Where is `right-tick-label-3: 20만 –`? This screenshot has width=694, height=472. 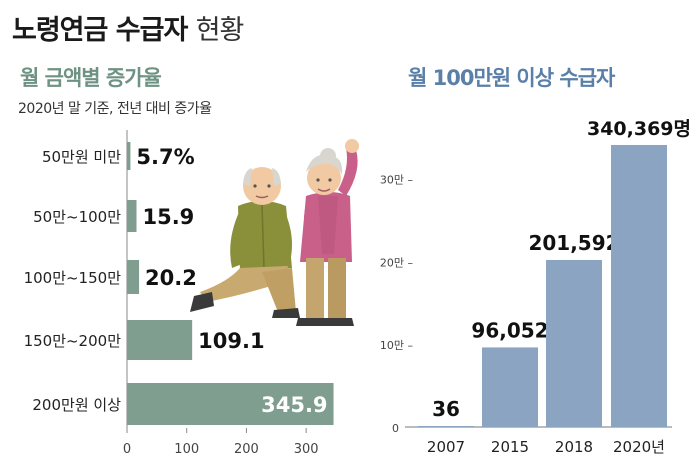 right-tick-label-3: 20만 – is located at coordinates (396, 262).